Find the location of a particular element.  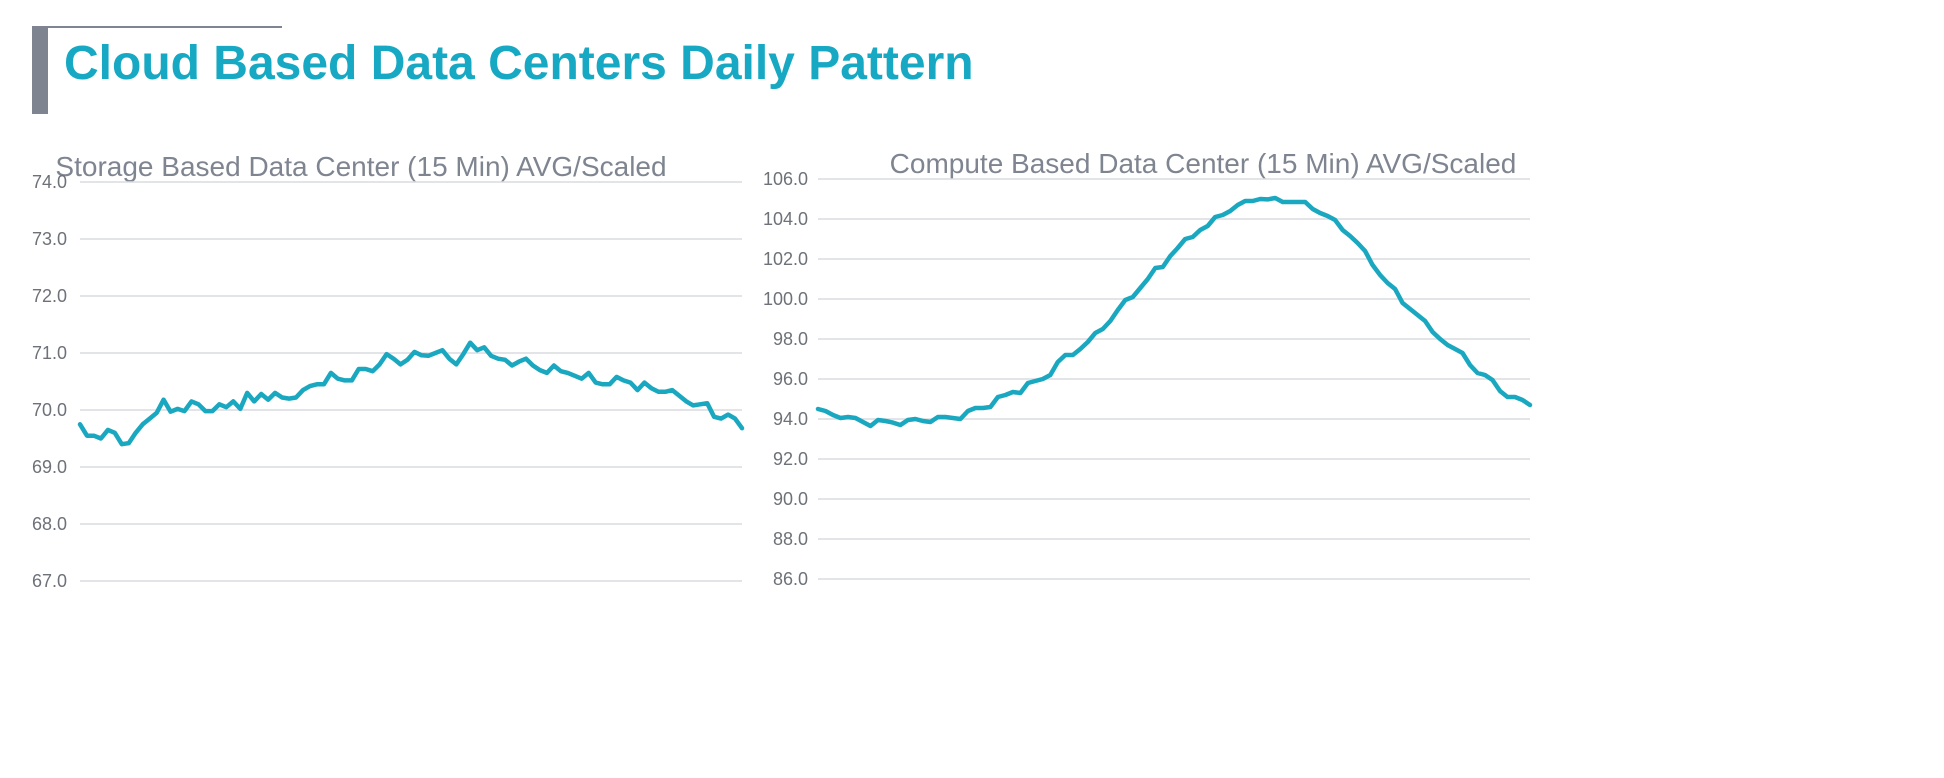

y-tick-label: 73.0 is located at coordinates (49, 239).